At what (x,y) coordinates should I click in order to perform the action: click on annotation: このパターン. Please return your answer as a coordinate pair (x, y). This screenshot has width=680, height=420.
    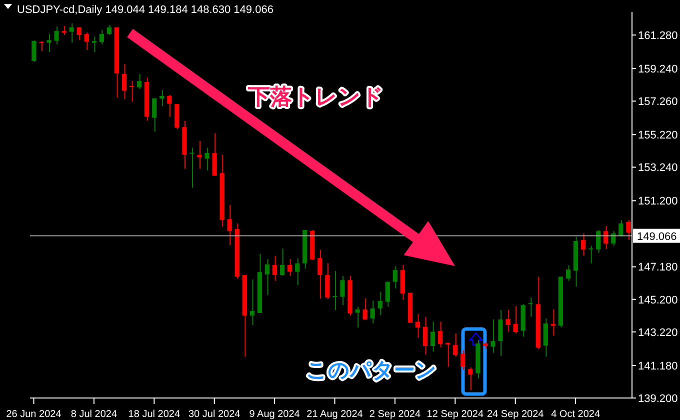
    Looking at the image, I should click on (371, 370).